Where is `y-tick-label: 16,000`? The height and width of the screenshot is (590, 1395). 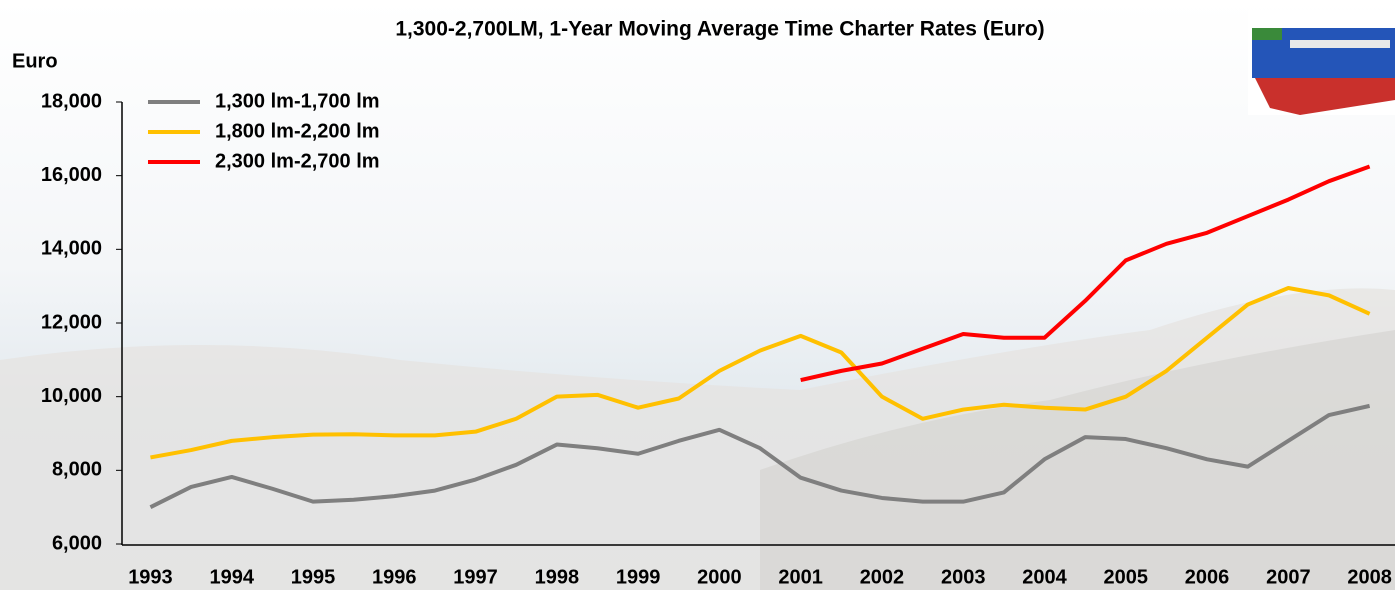 y-tick-label: 16,000 is located at coordinates (71, 175).